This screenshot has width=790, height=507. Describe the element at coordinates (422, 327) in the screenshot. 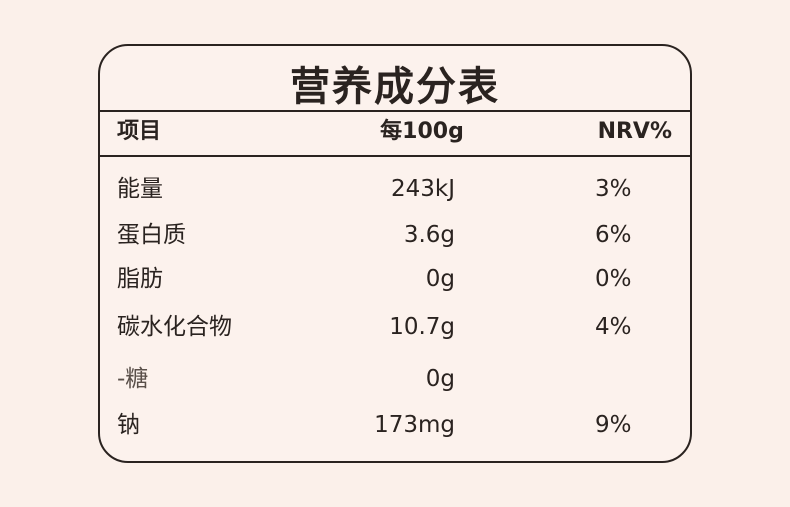

I see `amount: 10.7g` at that location.